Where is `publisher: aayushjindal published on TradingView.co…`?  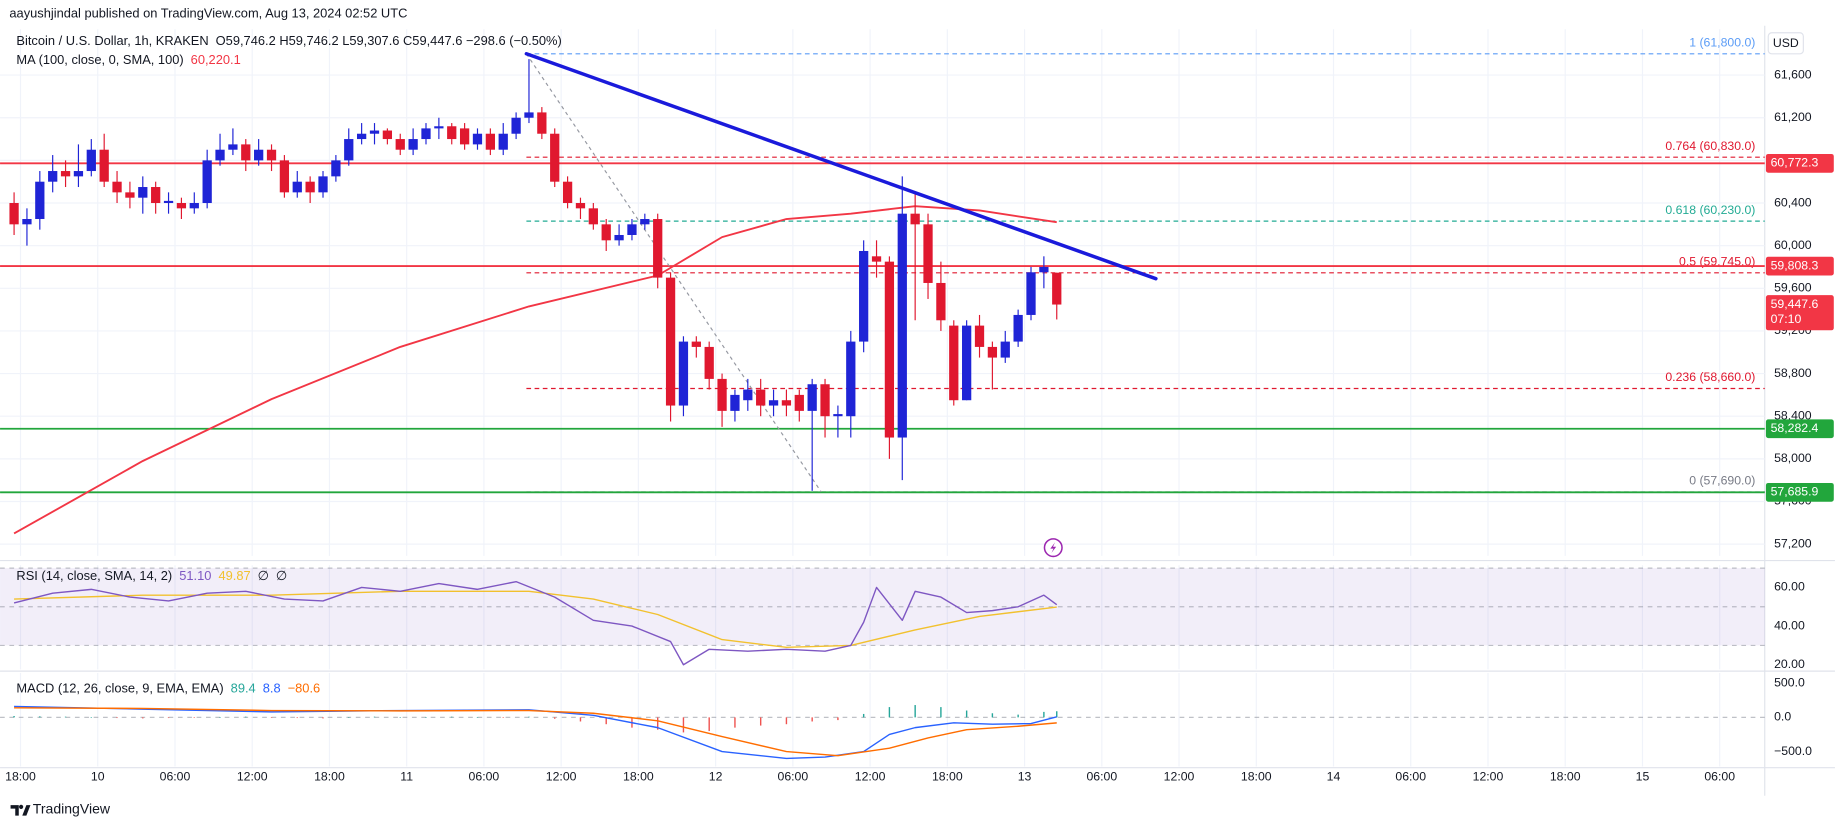
publisher: aayushjindal published on TradingView.co… is located at coordinates (208, 12).